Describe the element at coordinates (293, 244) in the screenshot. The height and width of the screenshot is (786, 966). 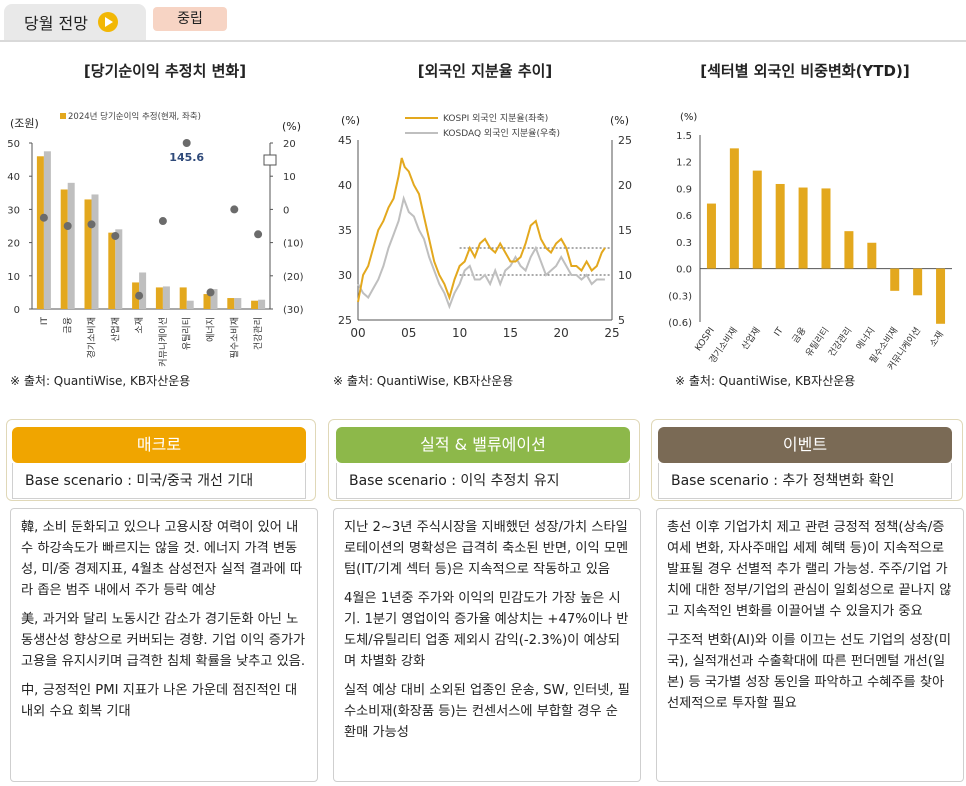
I see `y-right-tick-label: (10)` at that location.